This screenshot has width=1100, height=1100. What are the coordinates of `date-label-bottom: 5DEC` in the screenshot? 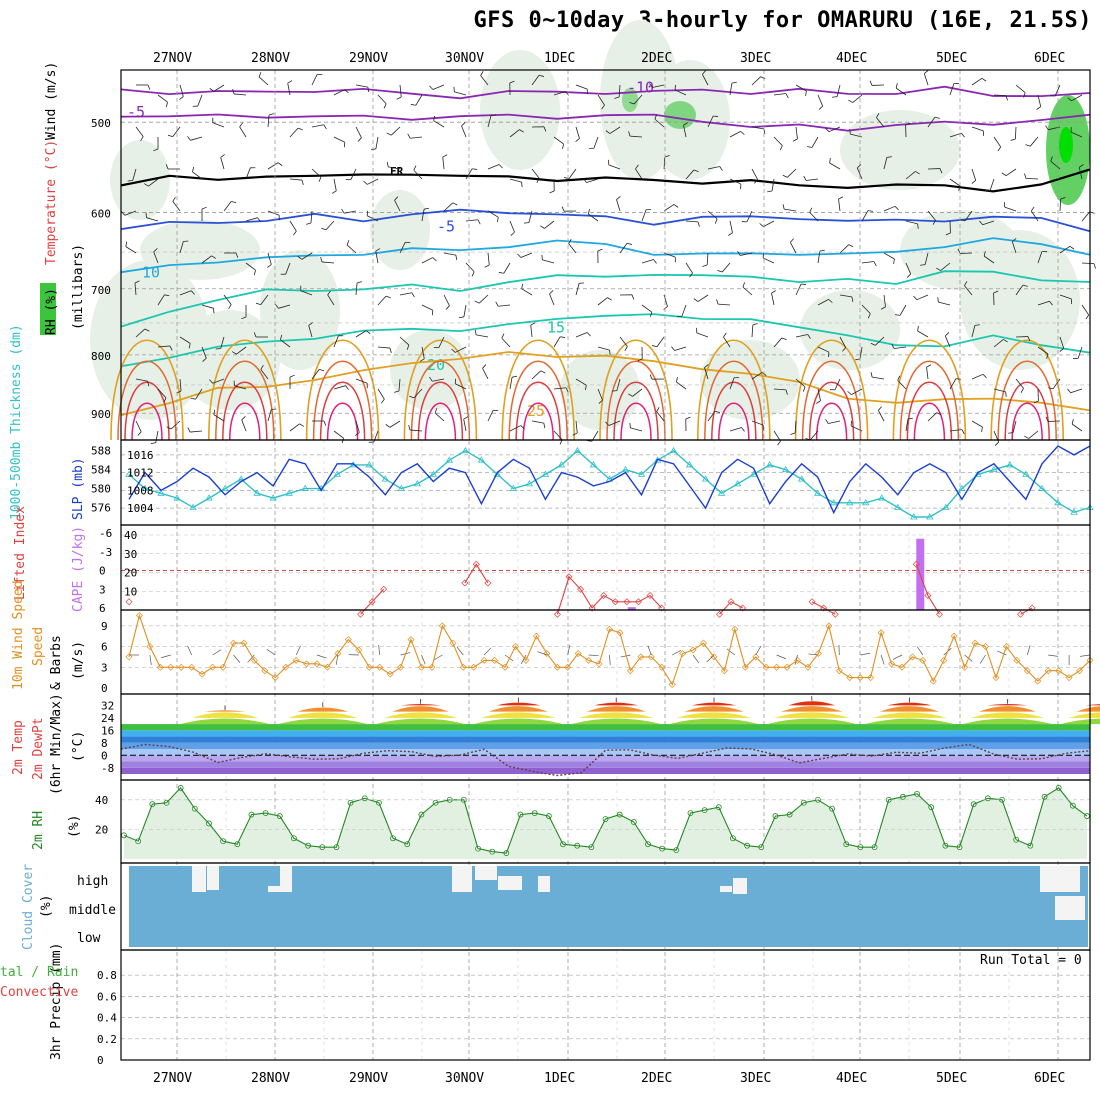 It's located at (951, 1078).